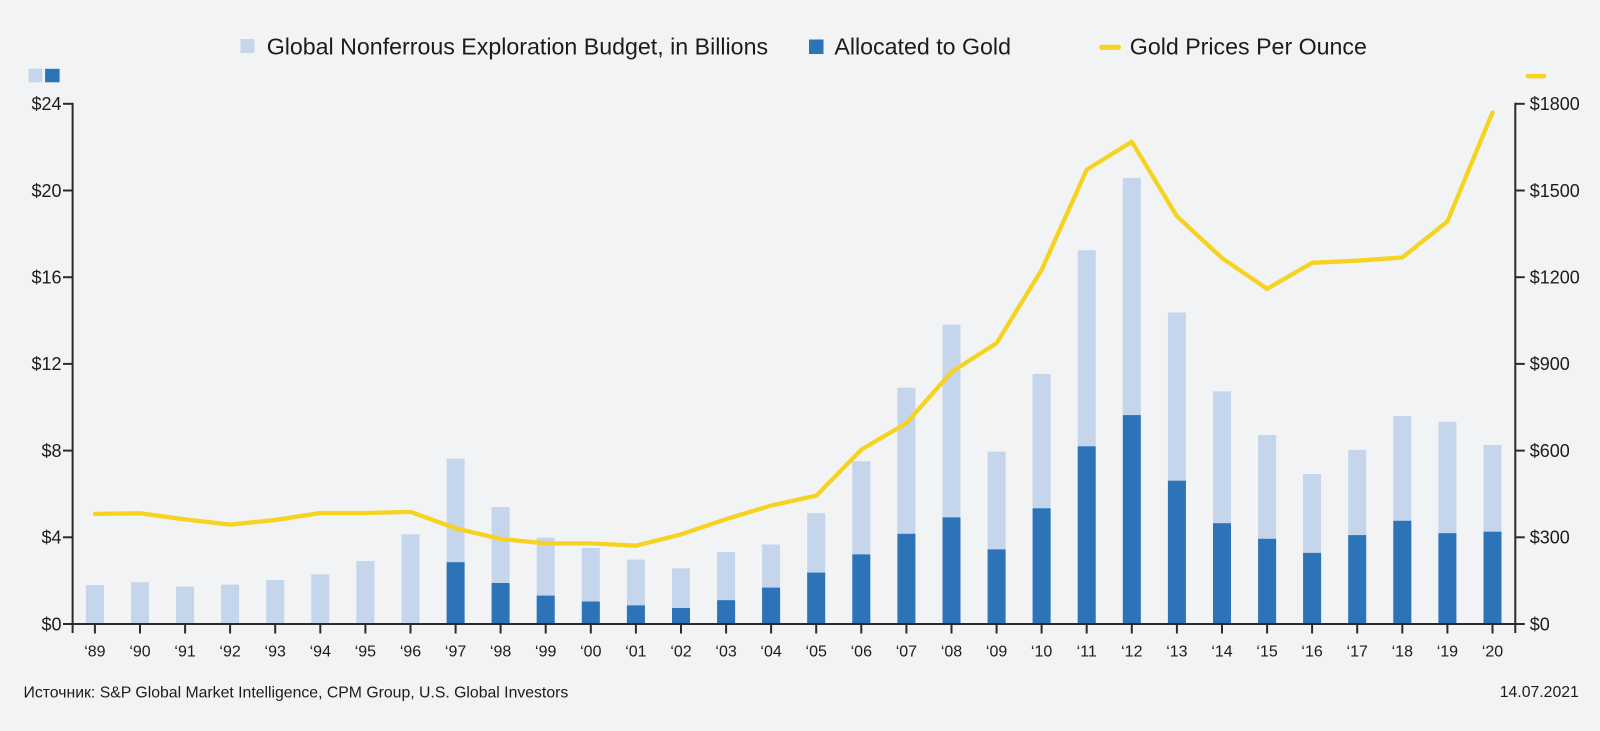  I want to click on svg-text: ‘93, so click(275, 652).